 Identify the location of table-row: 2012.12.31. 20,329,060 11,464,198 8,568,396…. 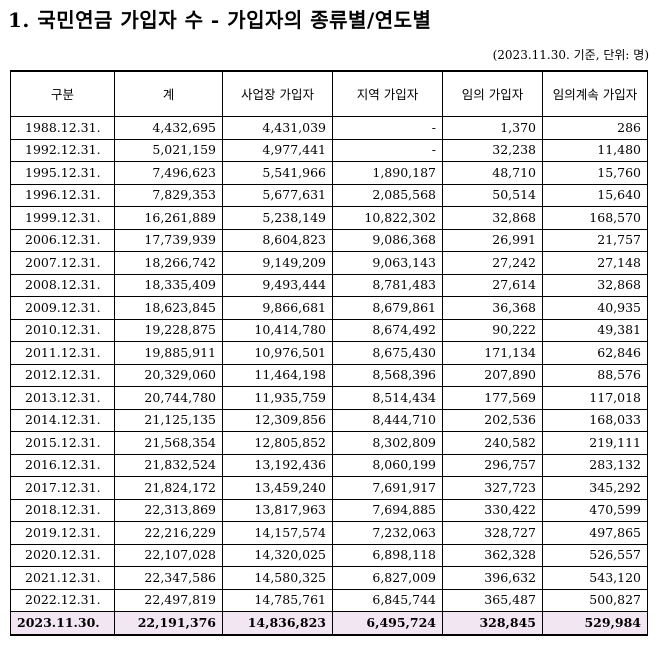
(329, 375).